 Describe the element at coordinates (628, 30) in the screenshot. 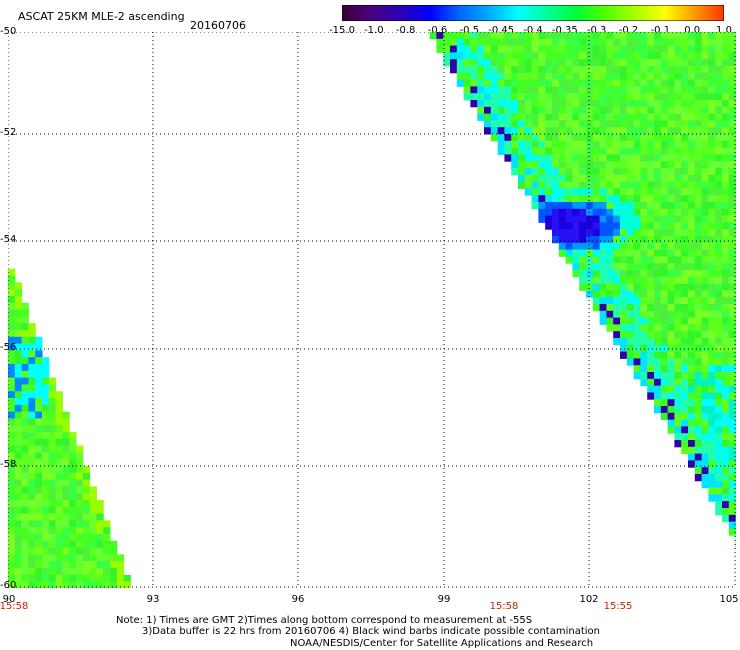

I see `colorbar-tick-label: -0.2` at that location.